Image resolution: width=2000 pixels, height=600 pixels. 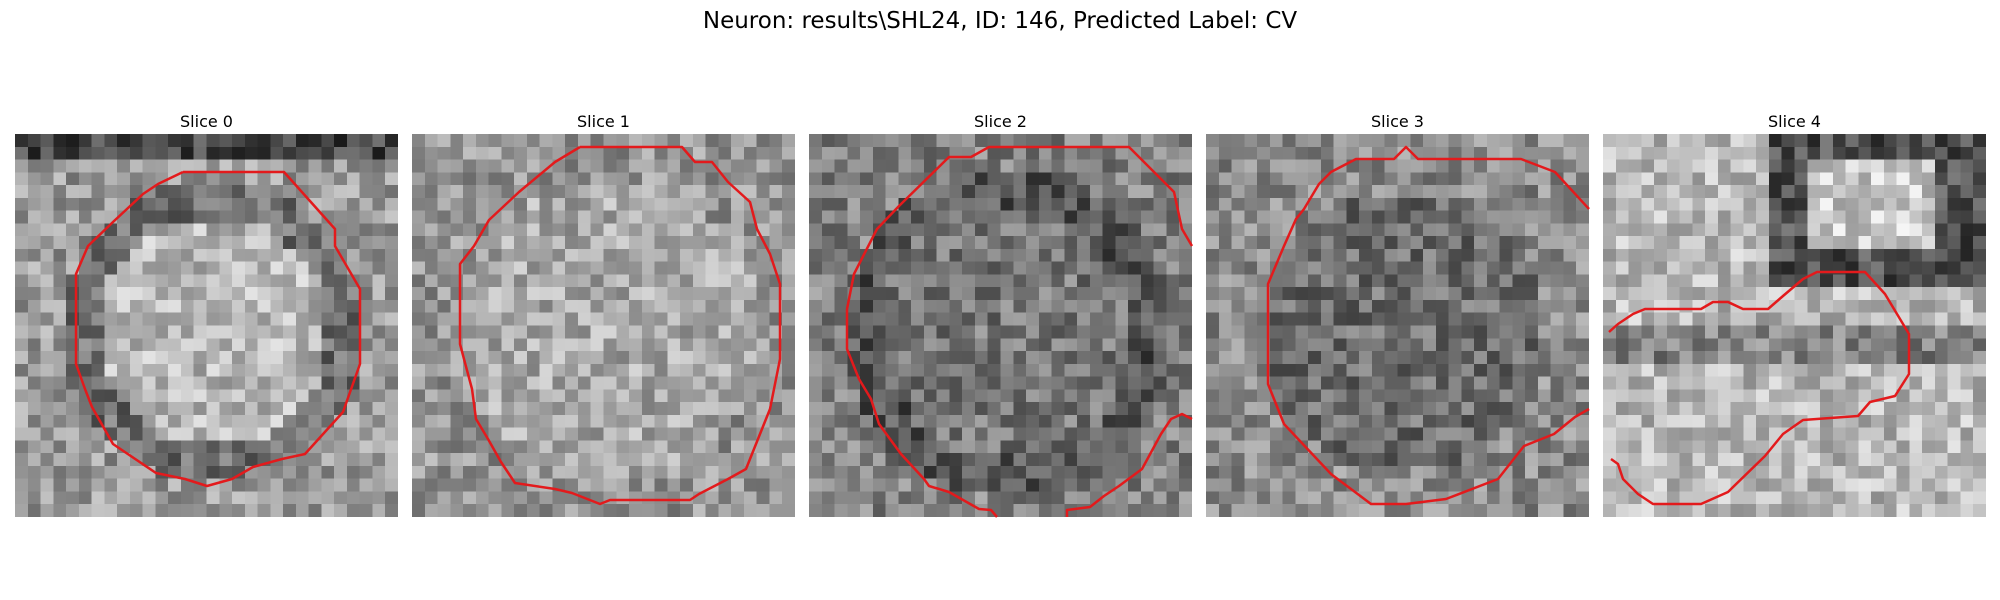 I want to click on slice-panel-0: Slice 0, so click(x=206, y=313).